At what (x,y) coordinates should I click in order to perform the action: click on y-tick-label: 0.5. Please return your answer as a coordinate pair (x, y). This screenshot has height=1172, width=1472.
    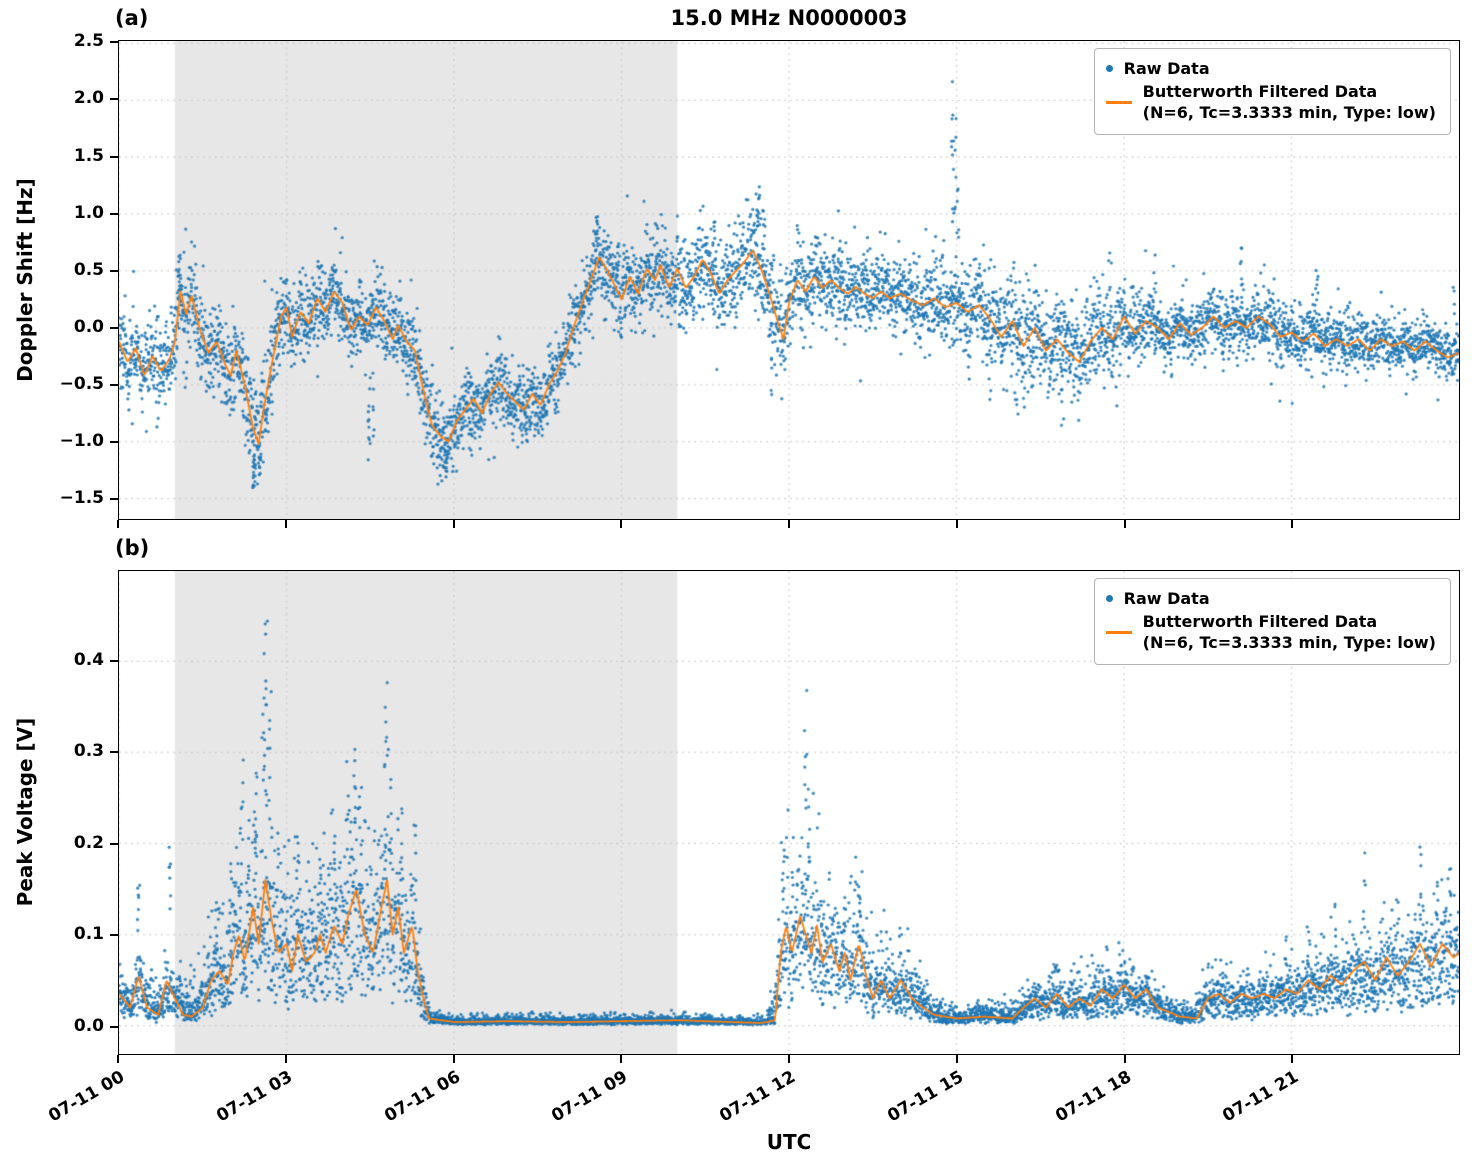
    Looking at the image, I should click on (88, 269).